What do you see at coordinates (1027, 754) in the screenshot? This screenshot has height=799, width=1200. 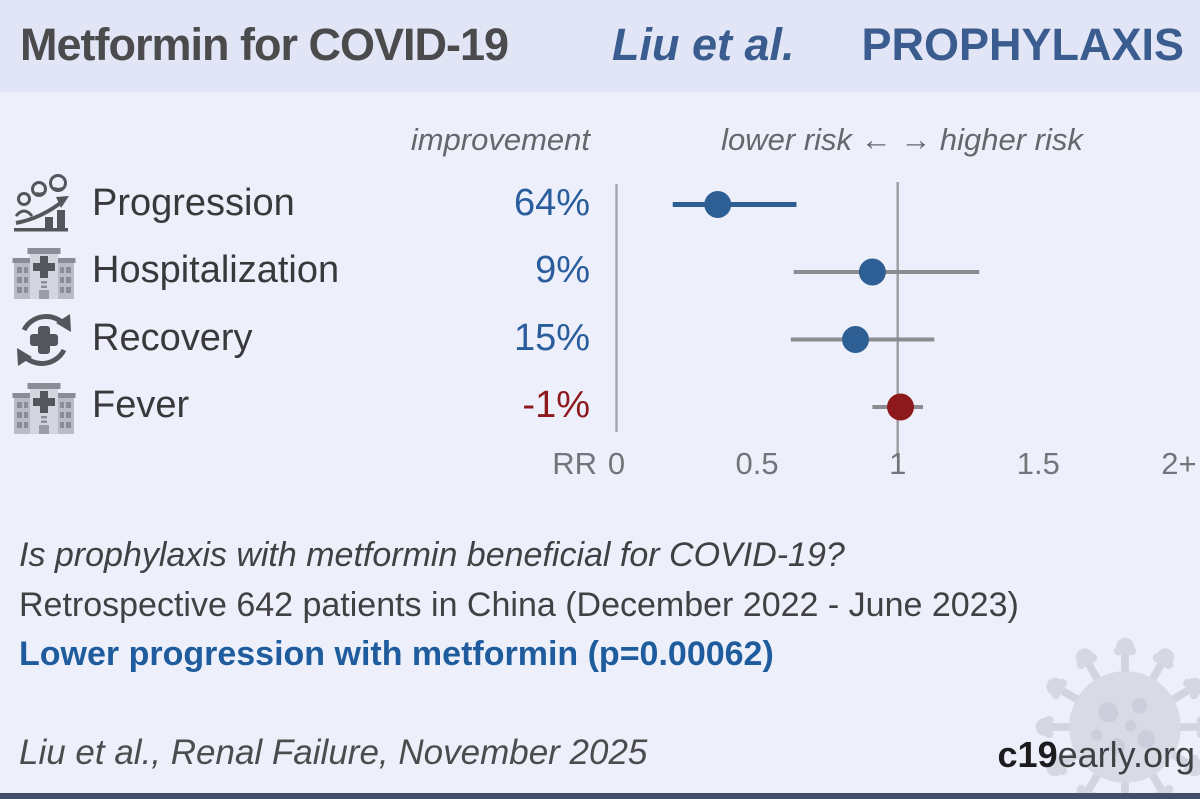 I see `site-logo-bold: c19` at bounding box center [1027, 754].